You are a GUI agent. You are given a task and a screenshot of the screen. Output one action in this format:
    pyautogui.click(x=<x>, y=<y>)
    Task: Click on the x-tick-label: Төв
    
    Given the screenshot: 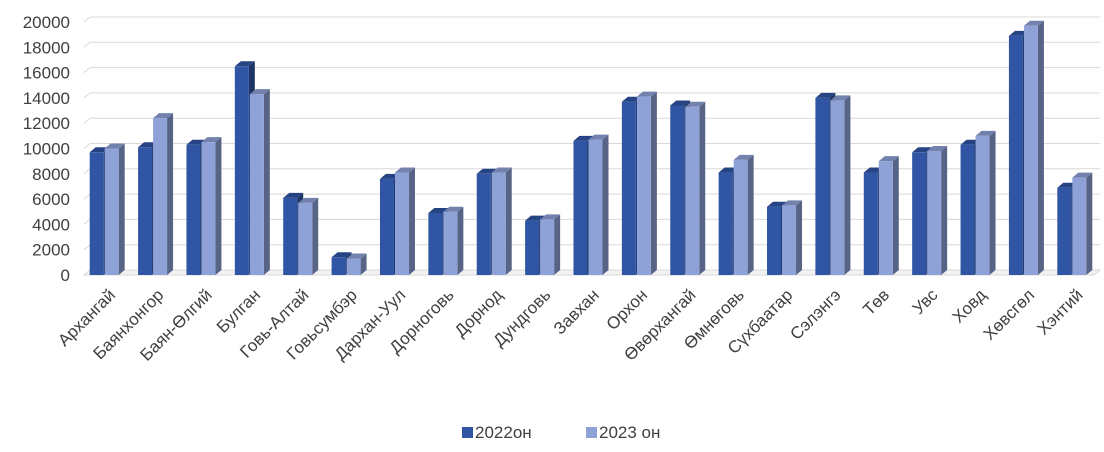 What is the action you would take?
    pyautogui.click(x=876, y=302)
    